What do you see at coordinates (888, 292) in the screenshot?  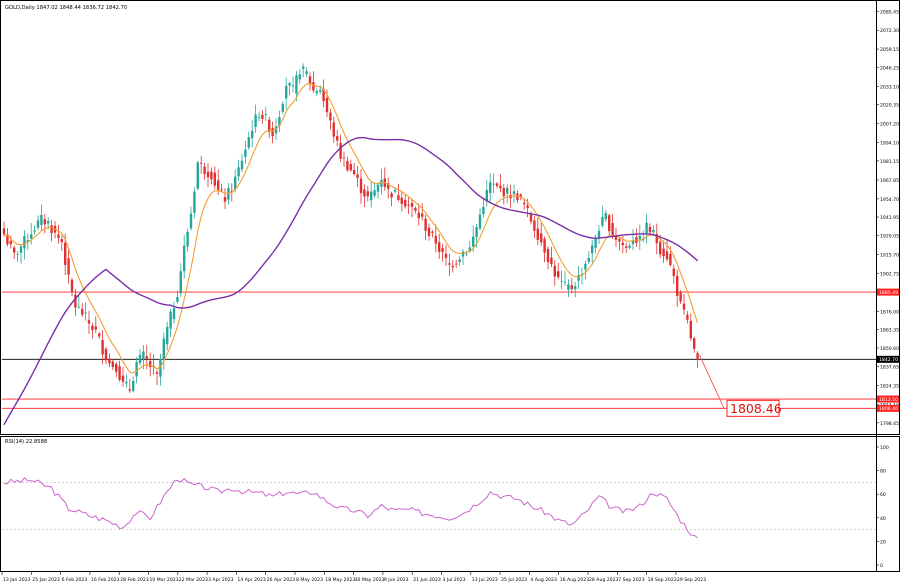 I see `level-tag-resistance` at bounding box center [888, 292].